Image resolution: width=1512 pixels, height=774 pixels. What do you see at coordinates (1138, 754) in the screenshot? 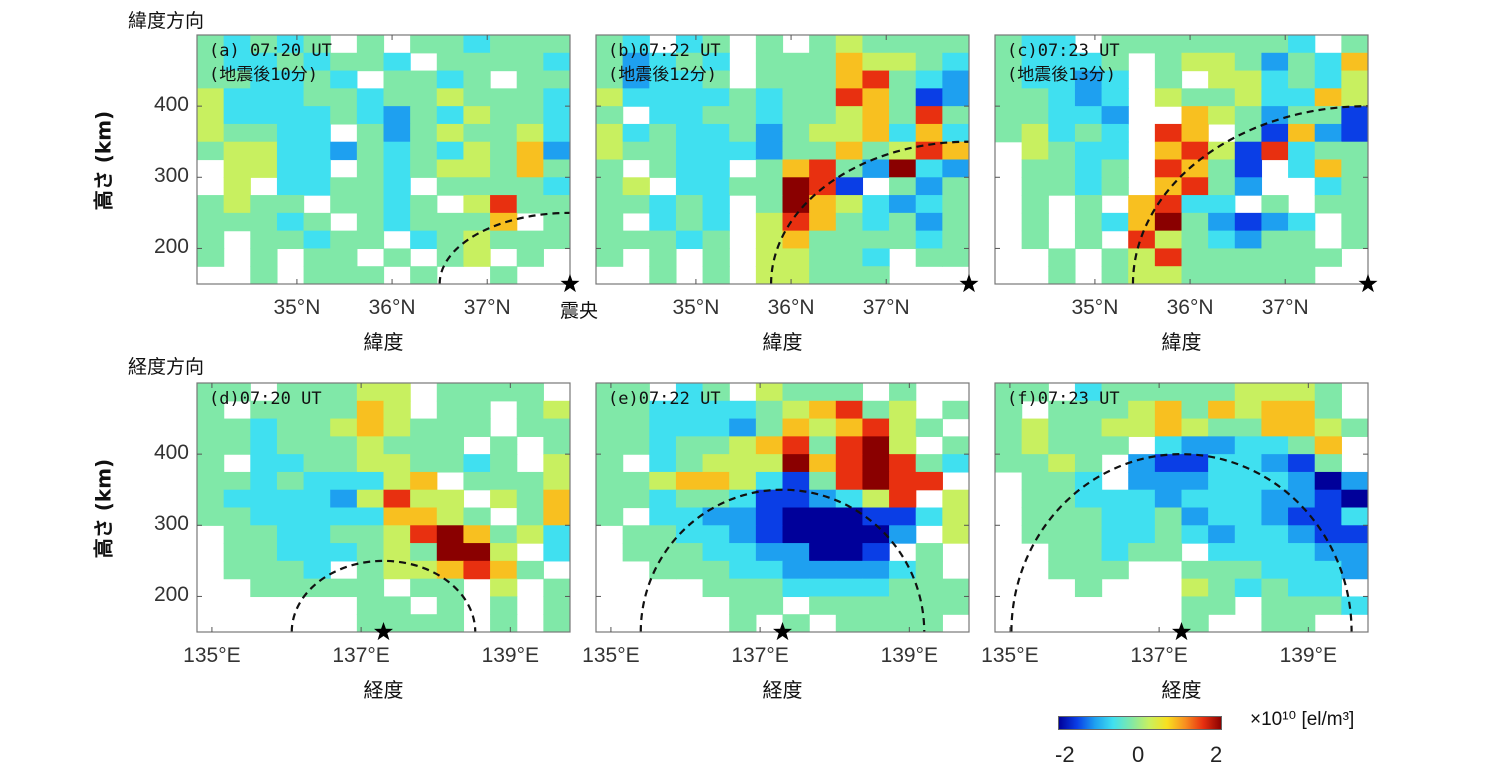
I see `colorbar-mid-label: 0` at bounding box center [1138, 754].